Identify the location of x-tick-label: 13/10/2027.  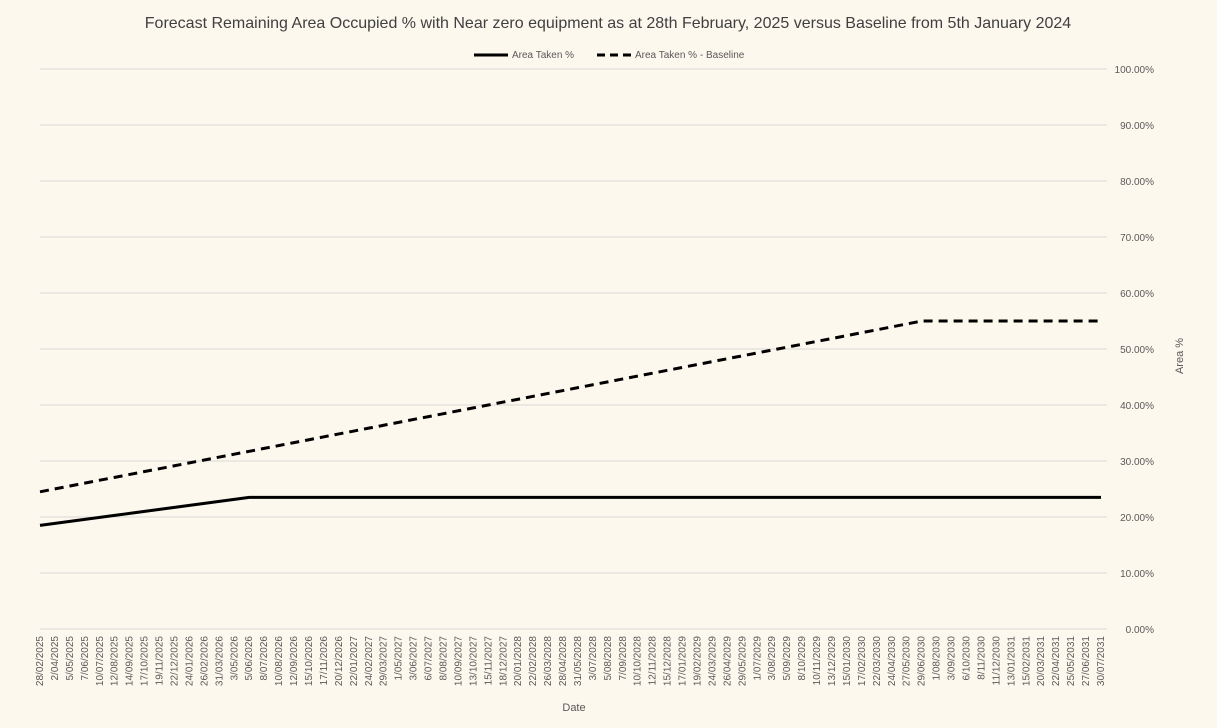
(473, 661).